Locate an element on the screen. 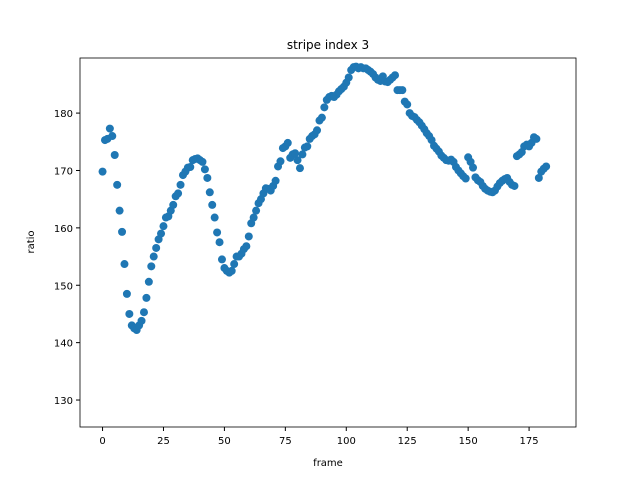  x-axis-label: frame is located at coordinates (328, 463).